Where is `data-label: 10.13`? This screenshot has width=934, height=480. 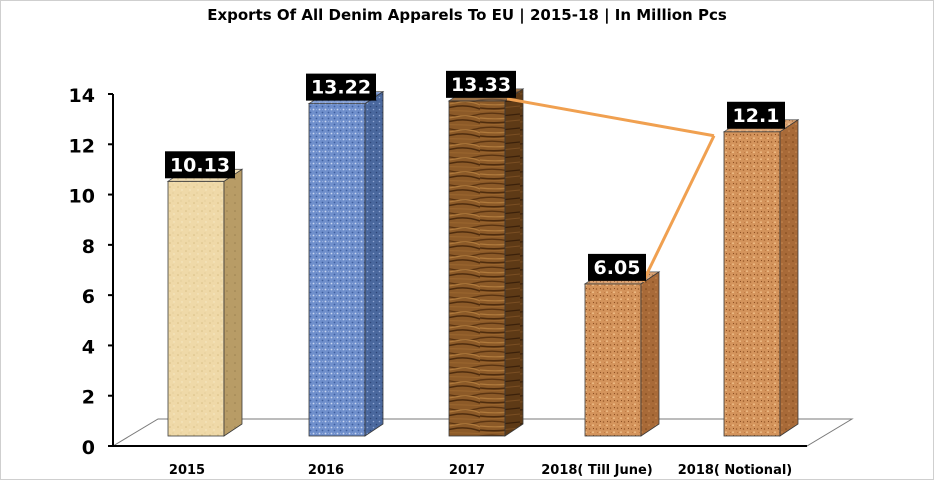 data-label: 10.13 is located at coordinates (200, 165).